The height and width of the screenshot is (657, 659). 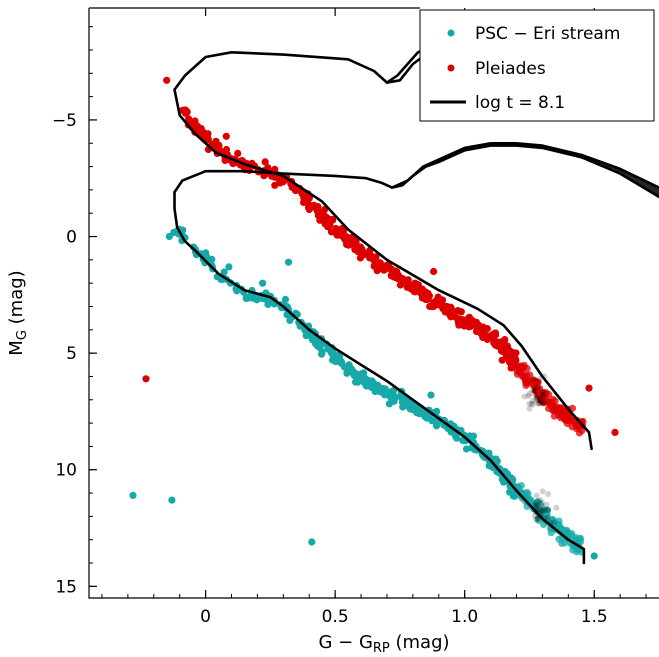 I want to click on isochrone-giant-band, so click(x=548, y=170).